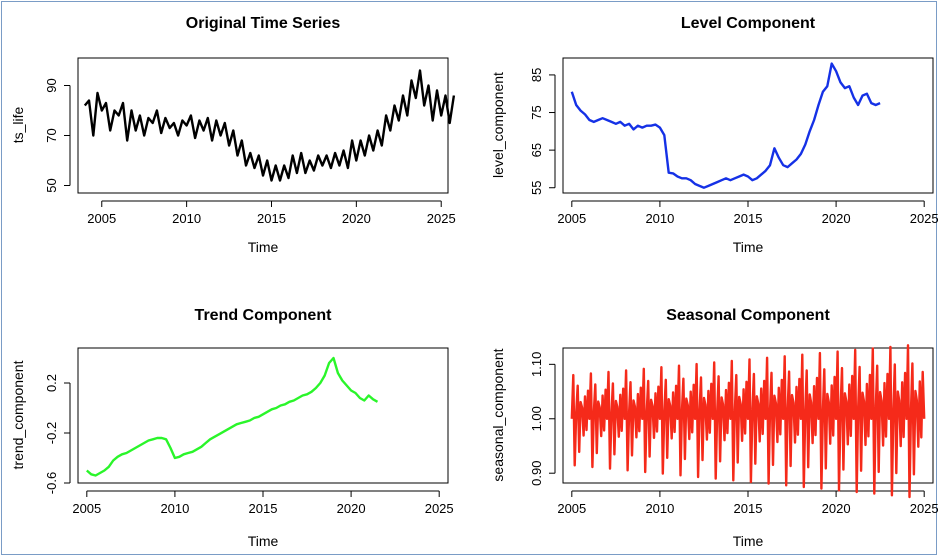  What do you see at coordinates (725, 125) in the screenshot?
I see `level-series-line` at bounding box center [725, 125].